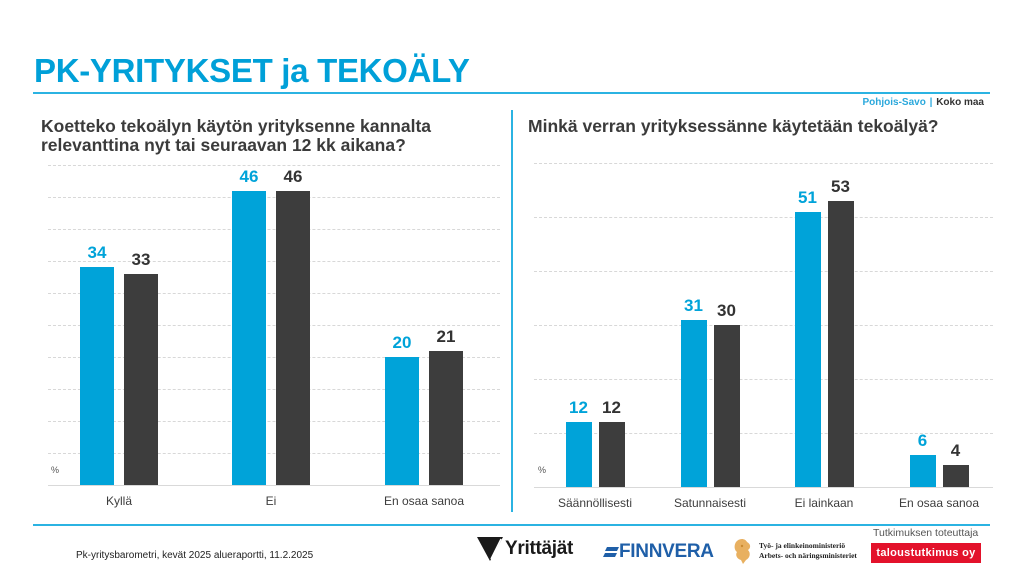 This screenshot has width=1024, height=576. What do you see at coordinates (252, 70) in the screenshot?
I see `page-title: PK-YRITYKSET ja TEKOÄLY` at bounding box center [252, 70].